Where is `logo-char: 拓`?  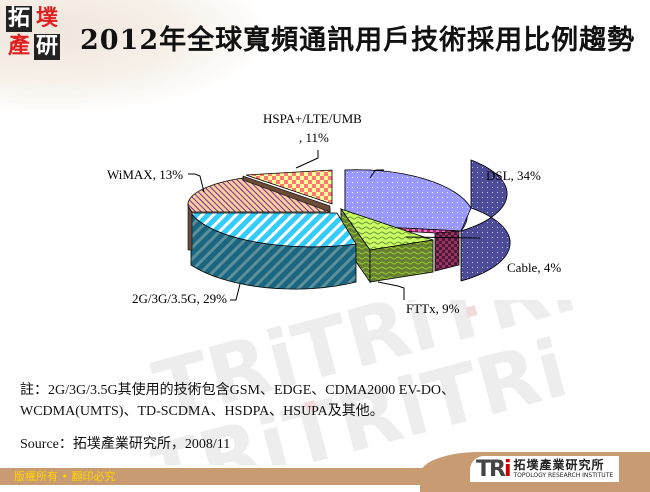
logo-char: 拓 is located at coordinates (19, 19).